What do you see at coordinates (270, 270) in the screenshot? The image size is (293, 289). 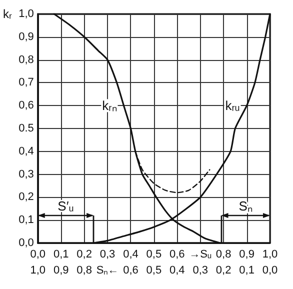 I see `x2-tick-label: 0,0` at bounding box center [270, 270].